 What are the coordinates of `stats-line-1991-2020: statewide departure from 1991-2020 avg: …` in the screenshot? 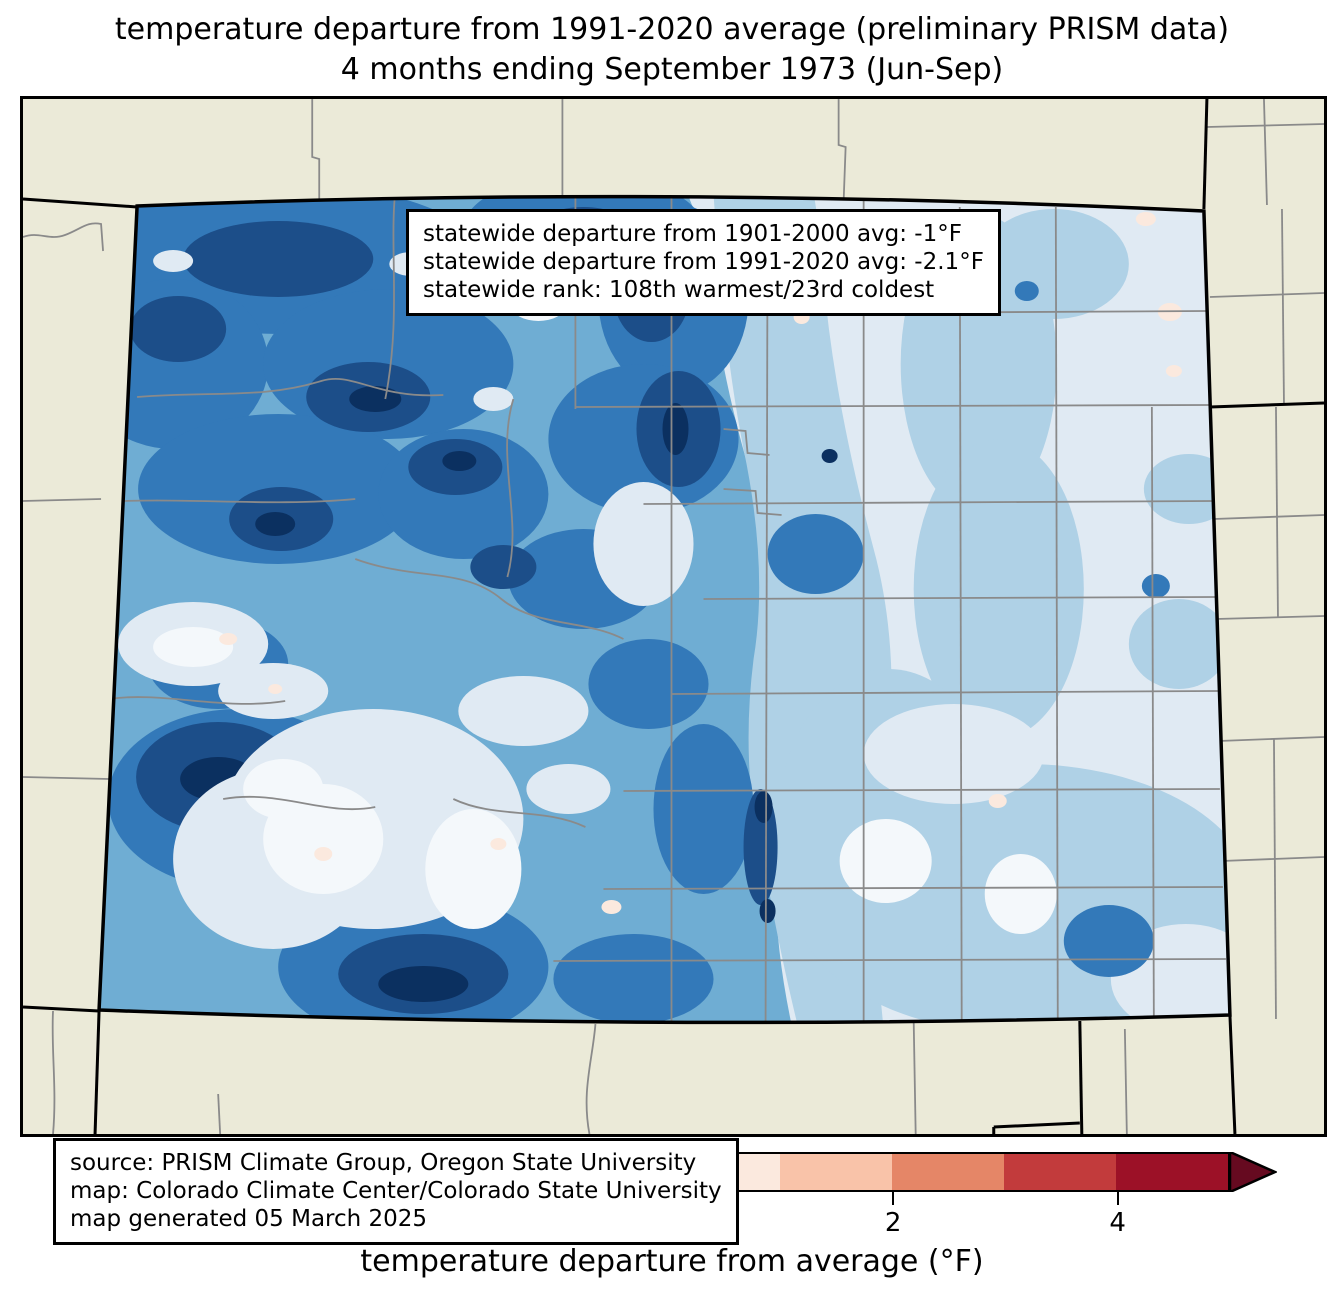 It's located at (703, 262).